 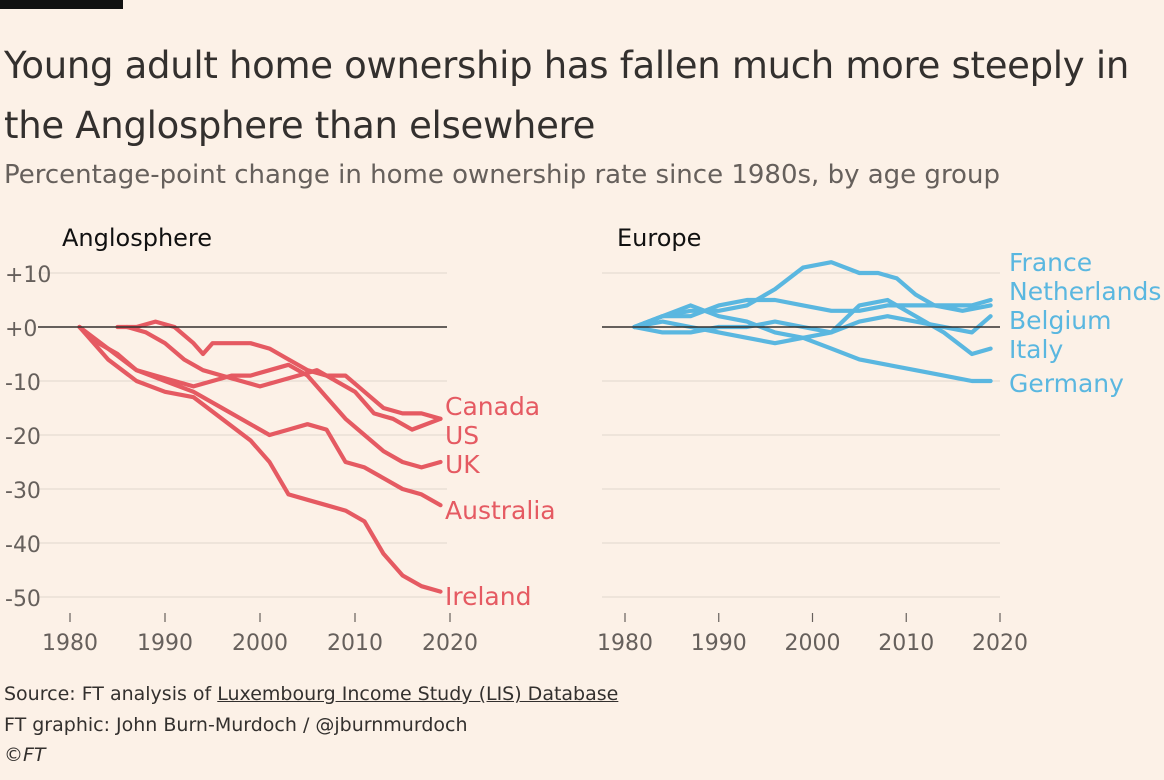 I want to click on copyright: ©FT, so click(x=25, y=755).